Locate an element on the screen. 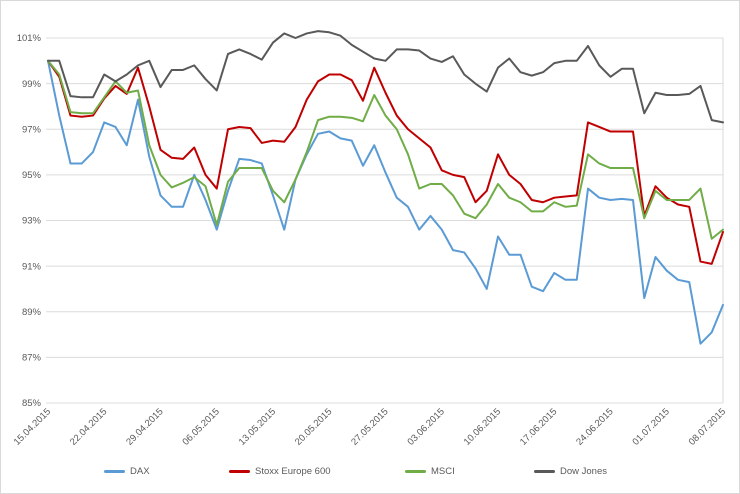 Image resolution: width=740 pixels, height=494 pixels. legend-label-dow-jones: Dow Jones is located at coordinates (583, 471).